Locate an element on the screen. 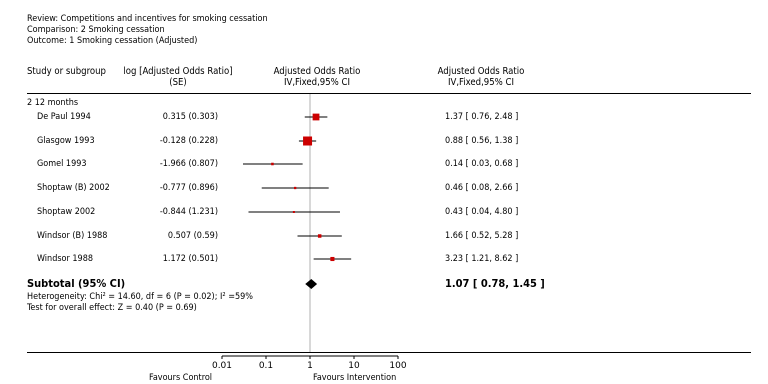 The image size is (768, 384). study-name: Shoptaw 2002 is located at coordinates (66, 212).